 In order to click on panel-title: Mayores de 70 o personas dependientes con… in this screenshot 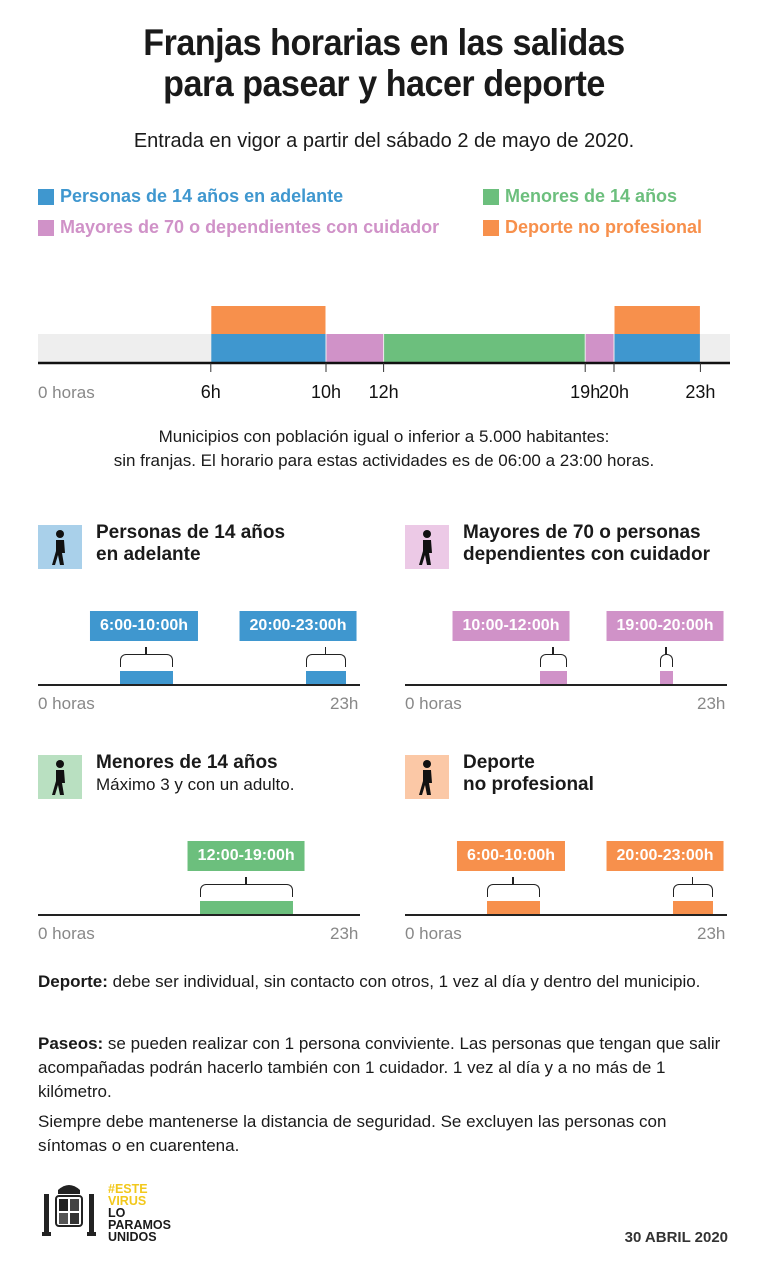, I will do `click(587, 543)`.